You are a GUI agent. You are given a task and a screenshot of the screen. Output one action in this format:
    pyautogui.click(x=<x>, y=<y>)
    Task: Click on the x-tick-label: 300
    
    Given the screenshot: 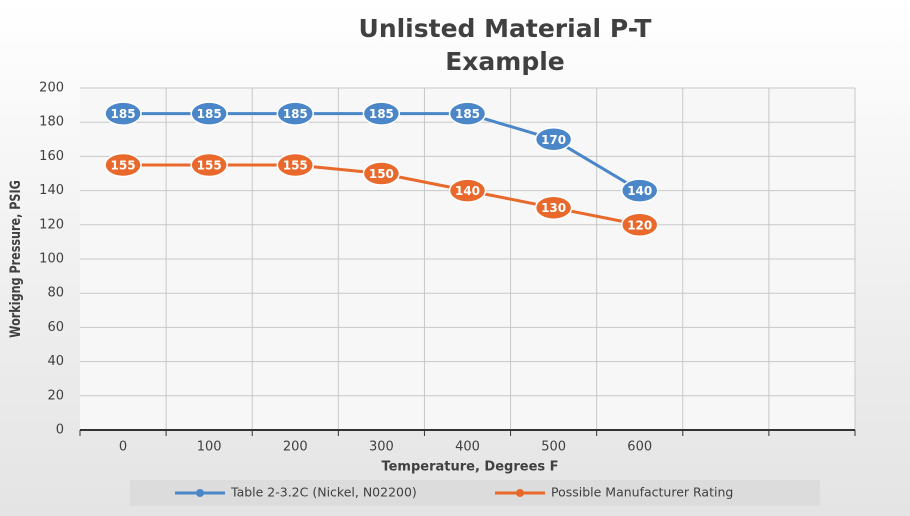 What is the action you would take?
    pyautogui.click(x=381, y=447)
    